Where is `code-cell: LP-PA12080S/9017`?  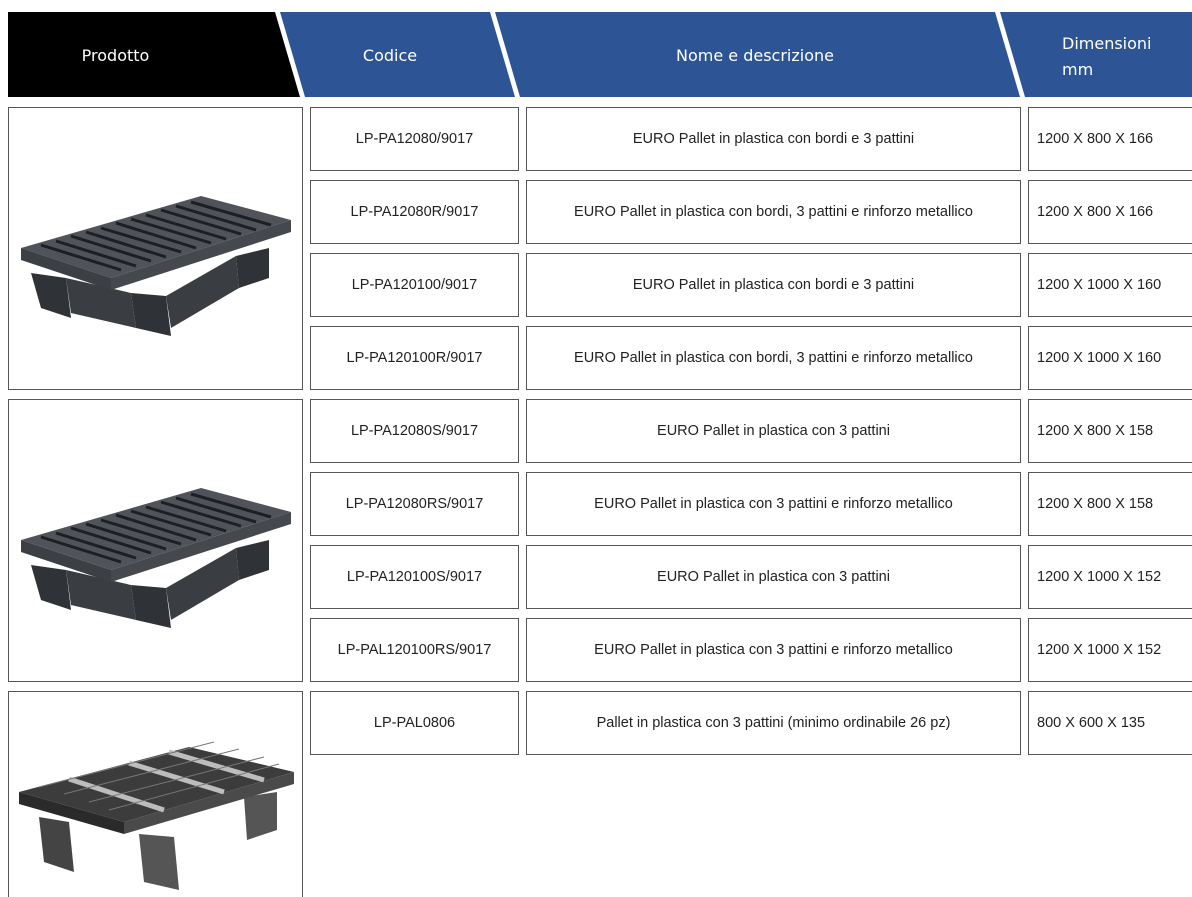
code-cell: LP-PA12080S/9017 is located at coordinates (414, 431).